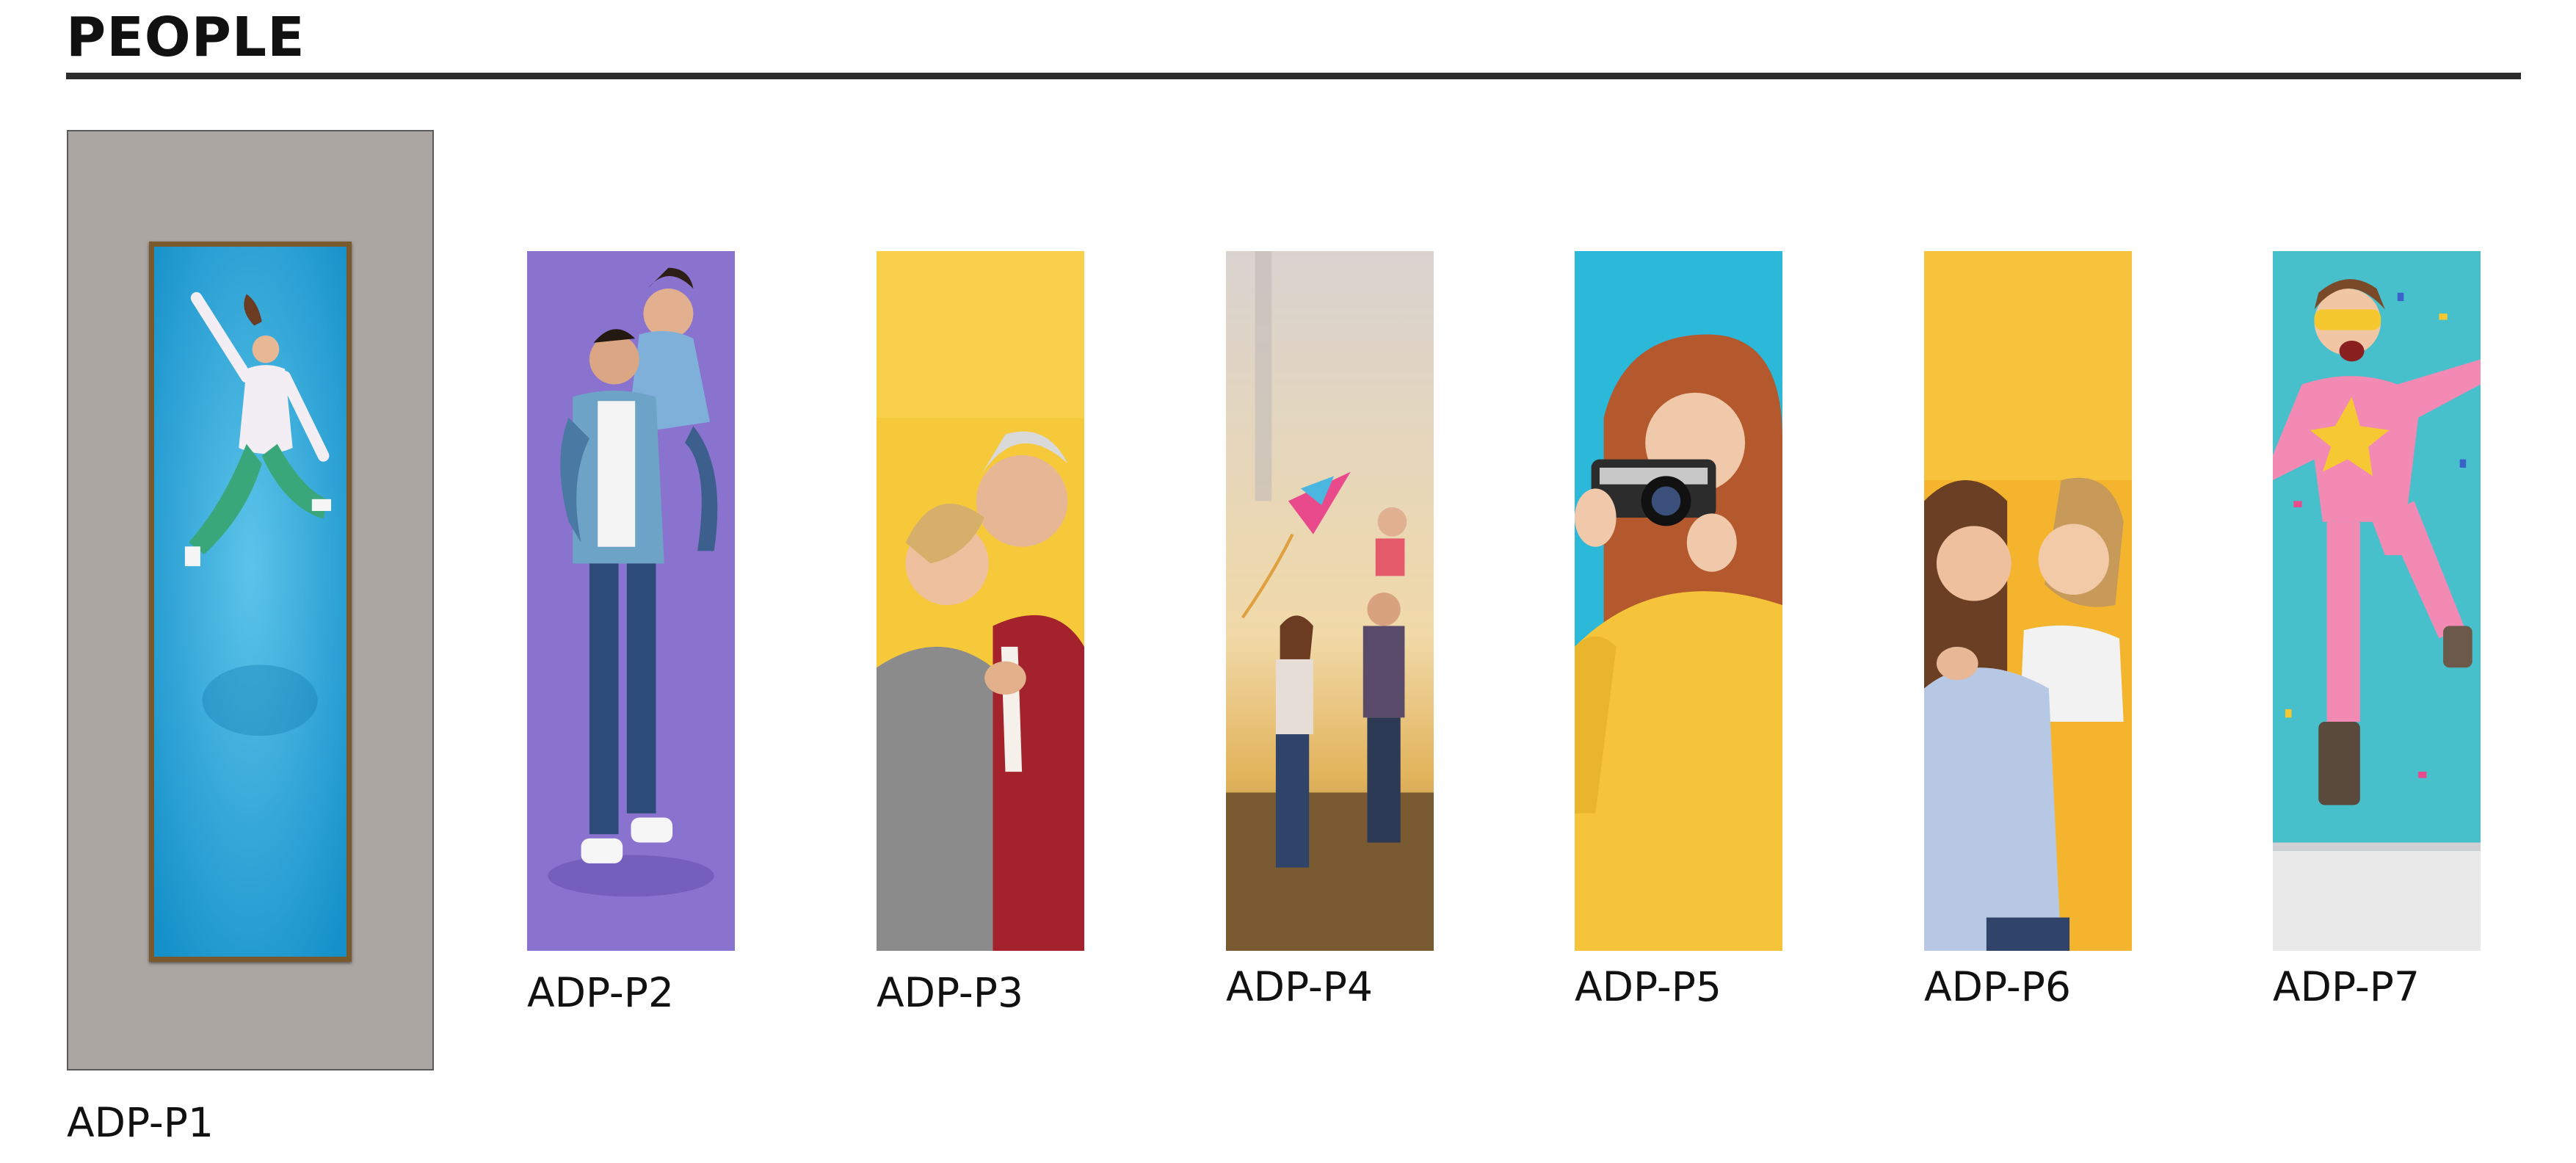 The height and width of the screenshot is (1163, 2576). I want to click on product-p4-panel, so click(1330, 601).